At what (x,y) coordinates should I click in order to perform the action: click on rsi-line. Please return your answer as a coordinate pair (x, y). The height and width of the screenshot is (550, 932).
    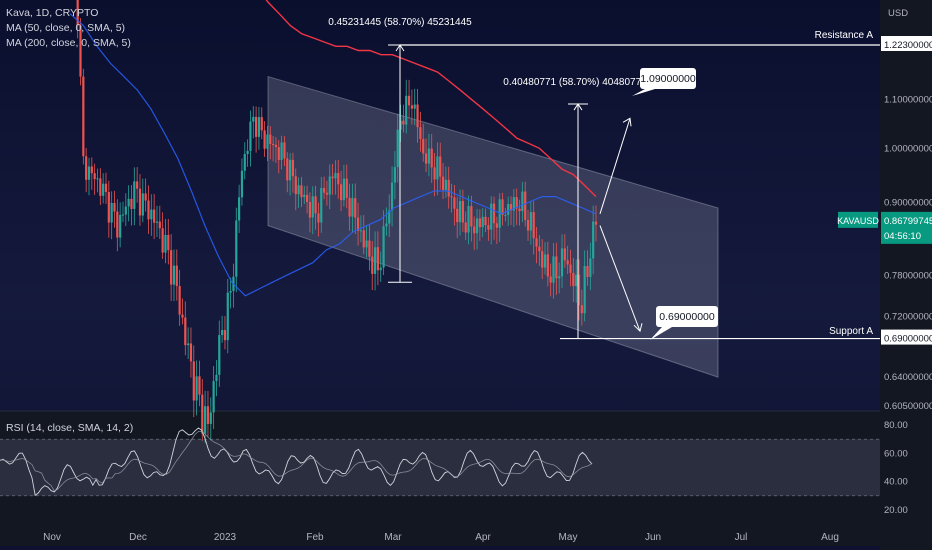
    Looking at the image, I should click on (296, 462).